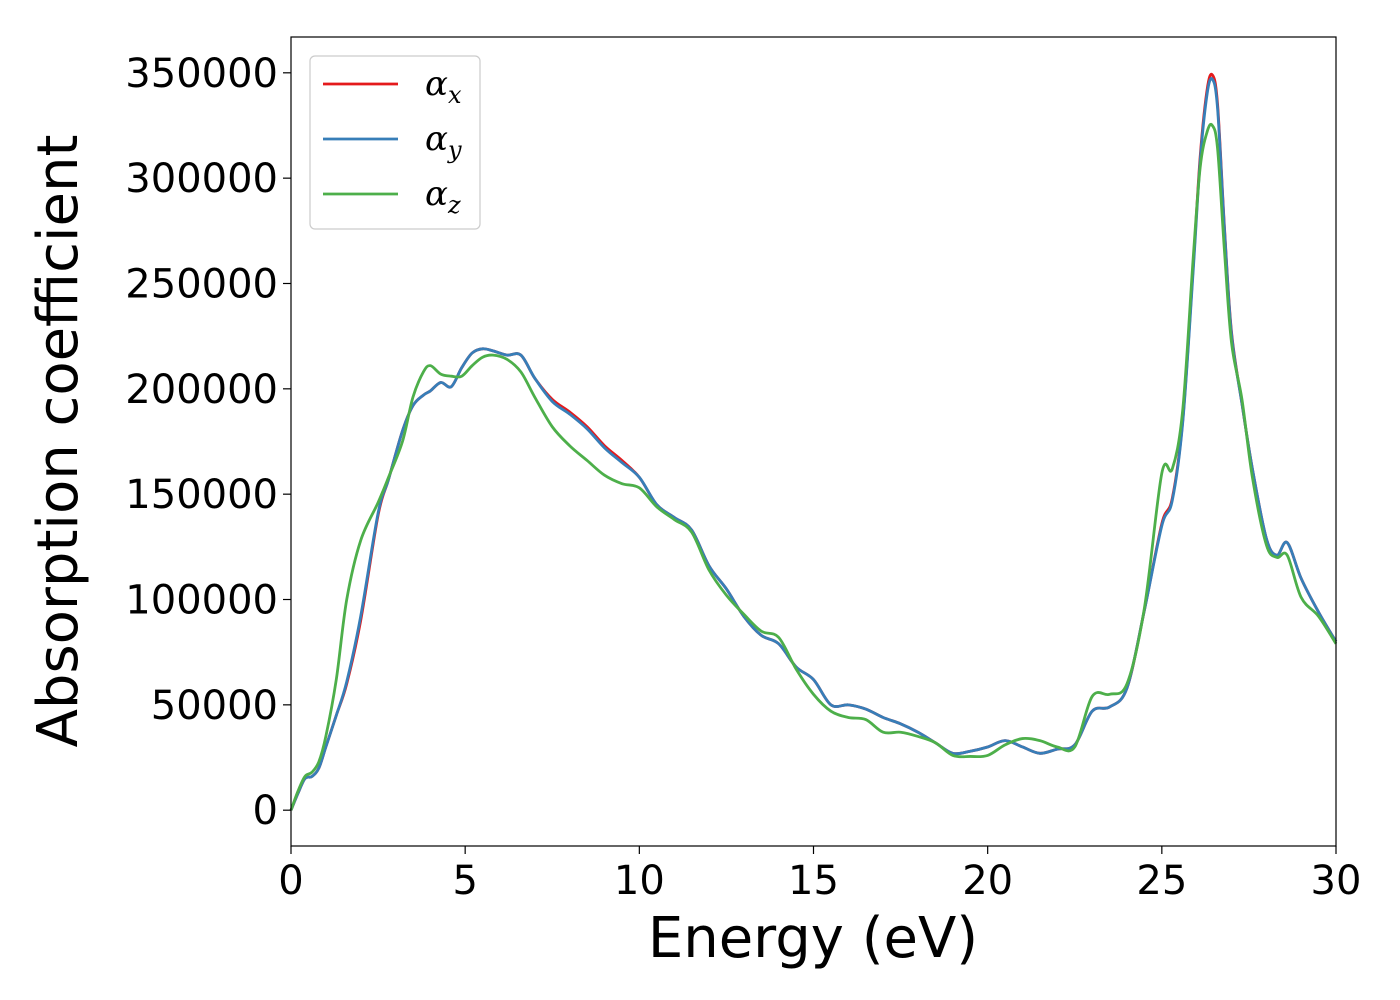 The width and height of the screenshot is (1400, 1000). I want to click on x-tick-label: 20, so click(987, 881).